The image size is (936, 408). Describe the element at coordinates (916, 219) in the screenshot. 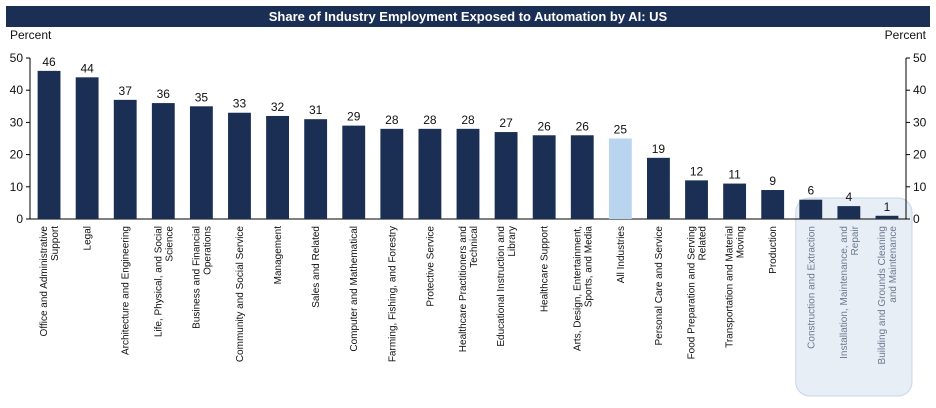

I see `y-tick-label-right: 0` at that location.